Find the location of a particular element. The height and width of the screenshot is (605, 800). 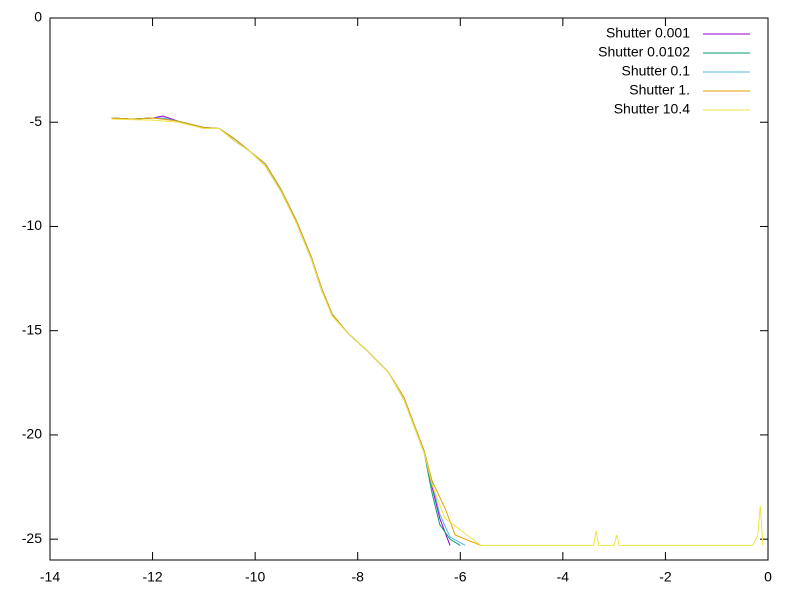

y-tick-label: 0 is located at coordinates (38, 17).